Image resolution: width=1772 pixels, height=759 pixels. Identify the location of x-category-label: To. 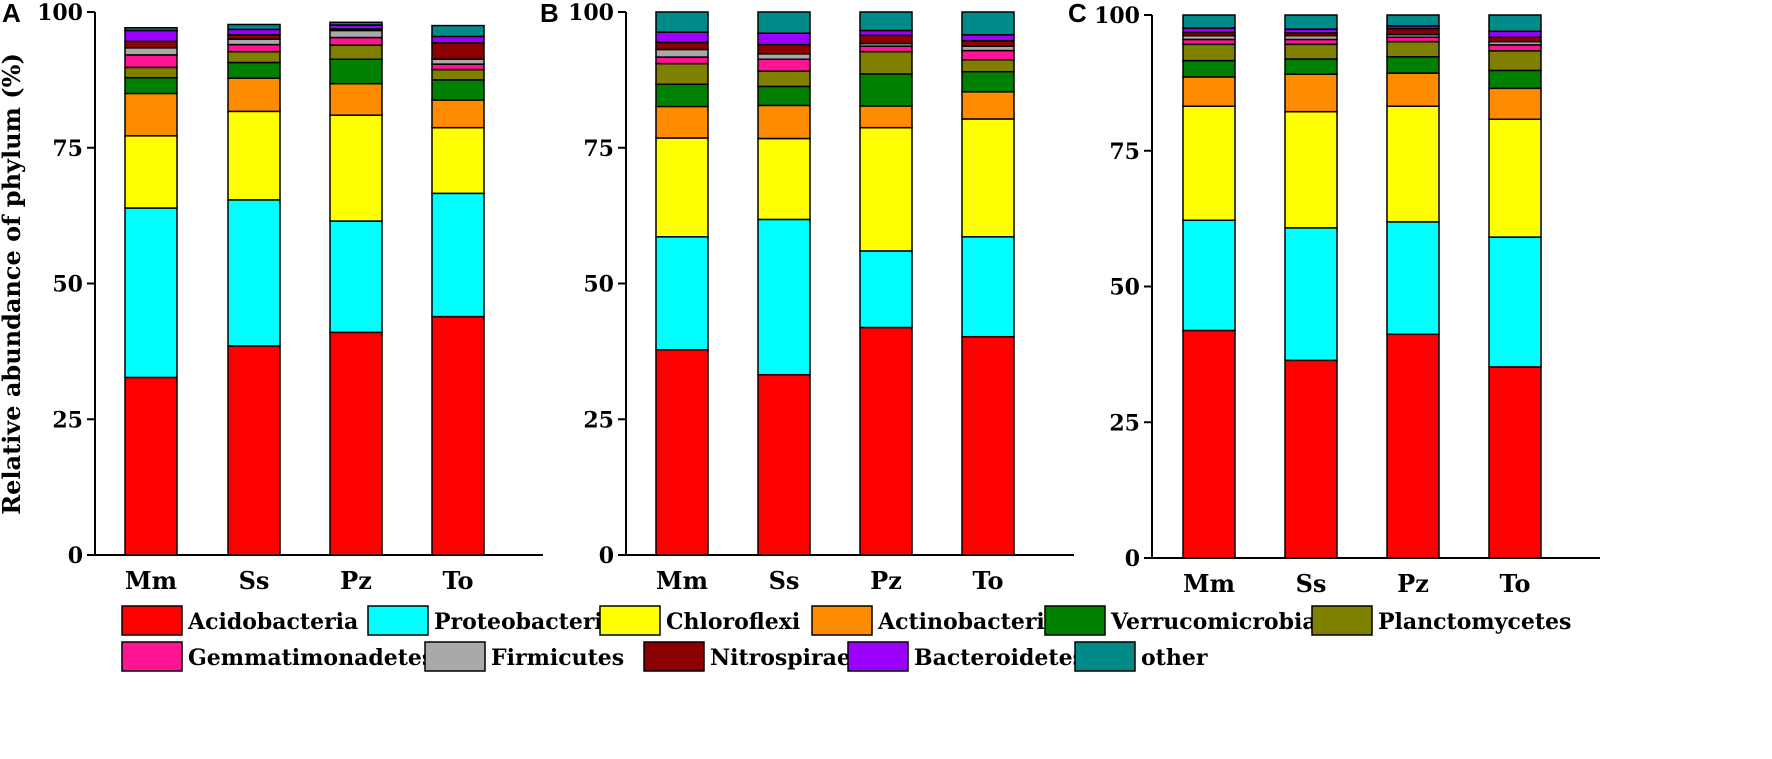
(1514, 583).